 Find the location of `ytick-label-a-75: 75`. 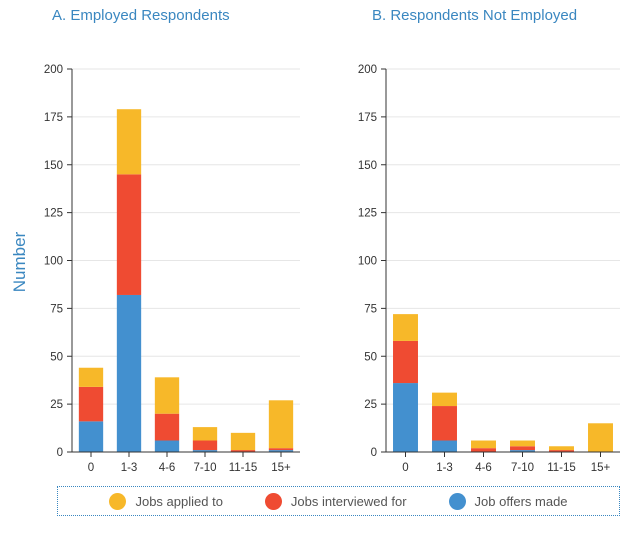

ytick-label-a-75: 75 is located at coordinates (56, 309).